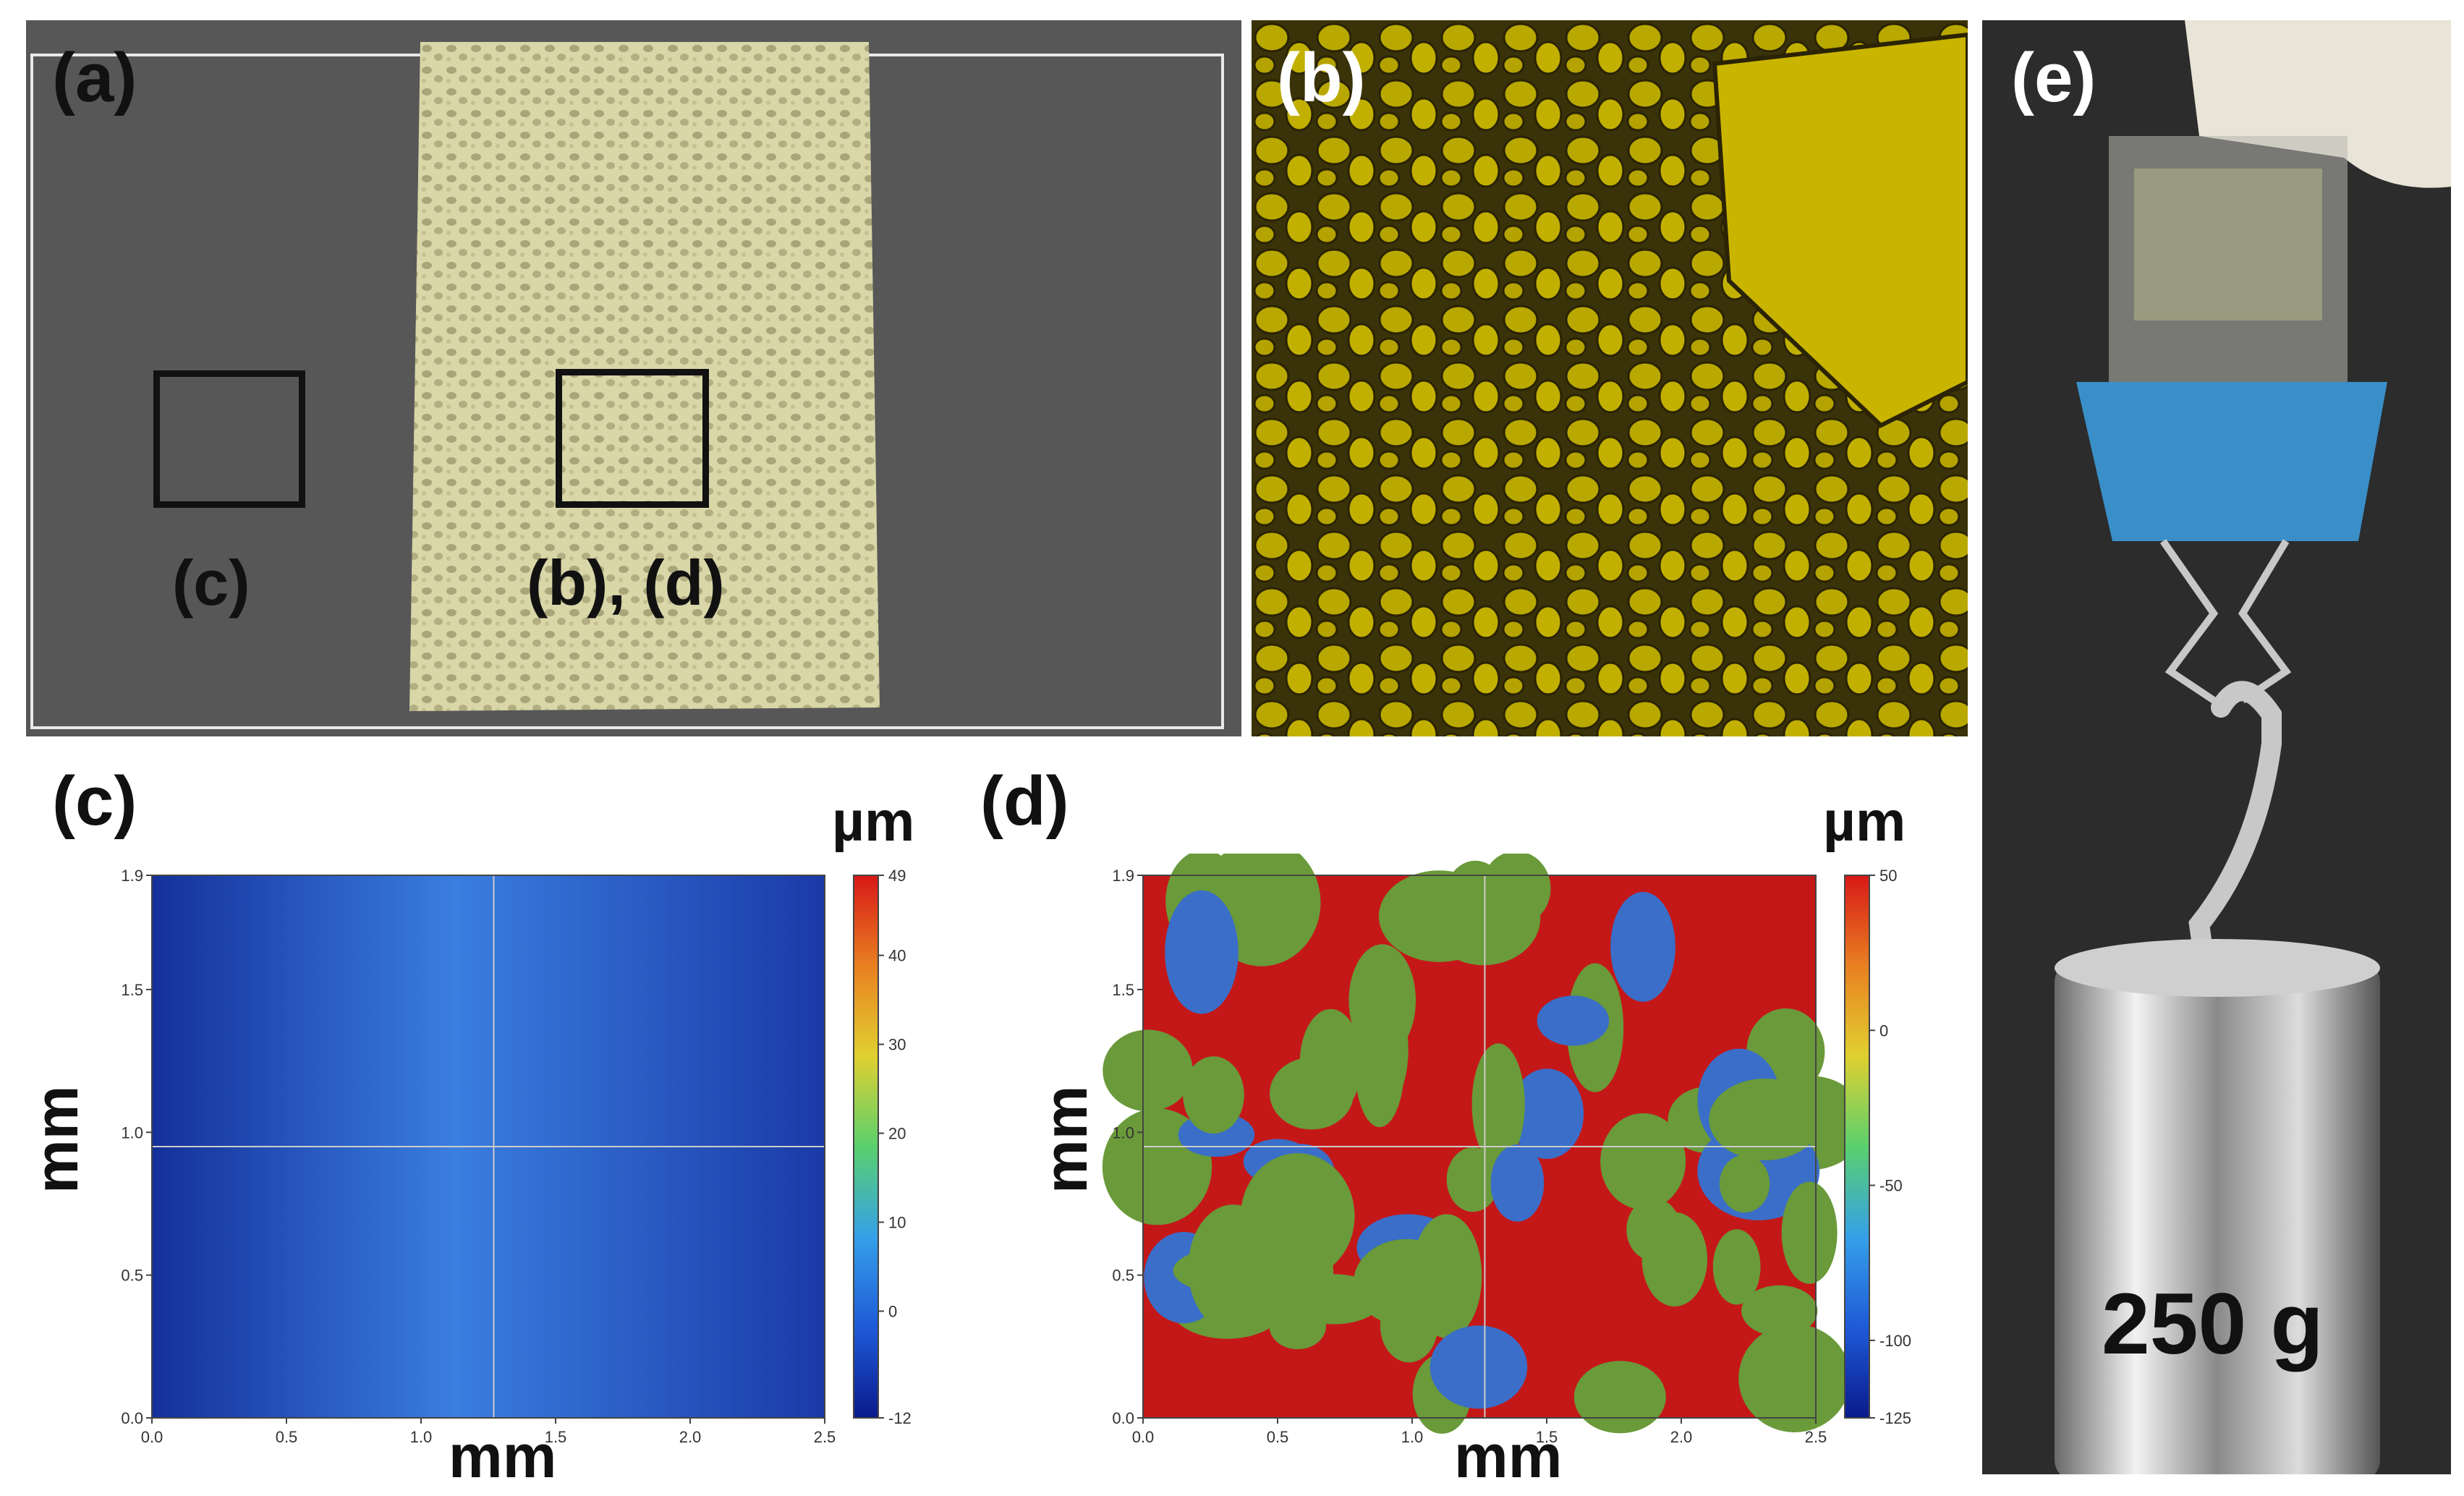 The height and width of the screenshot is (1496, 2464). Describe the element at coordinates (2217, 968) in the screenshot. I see `weight-top` at that location.